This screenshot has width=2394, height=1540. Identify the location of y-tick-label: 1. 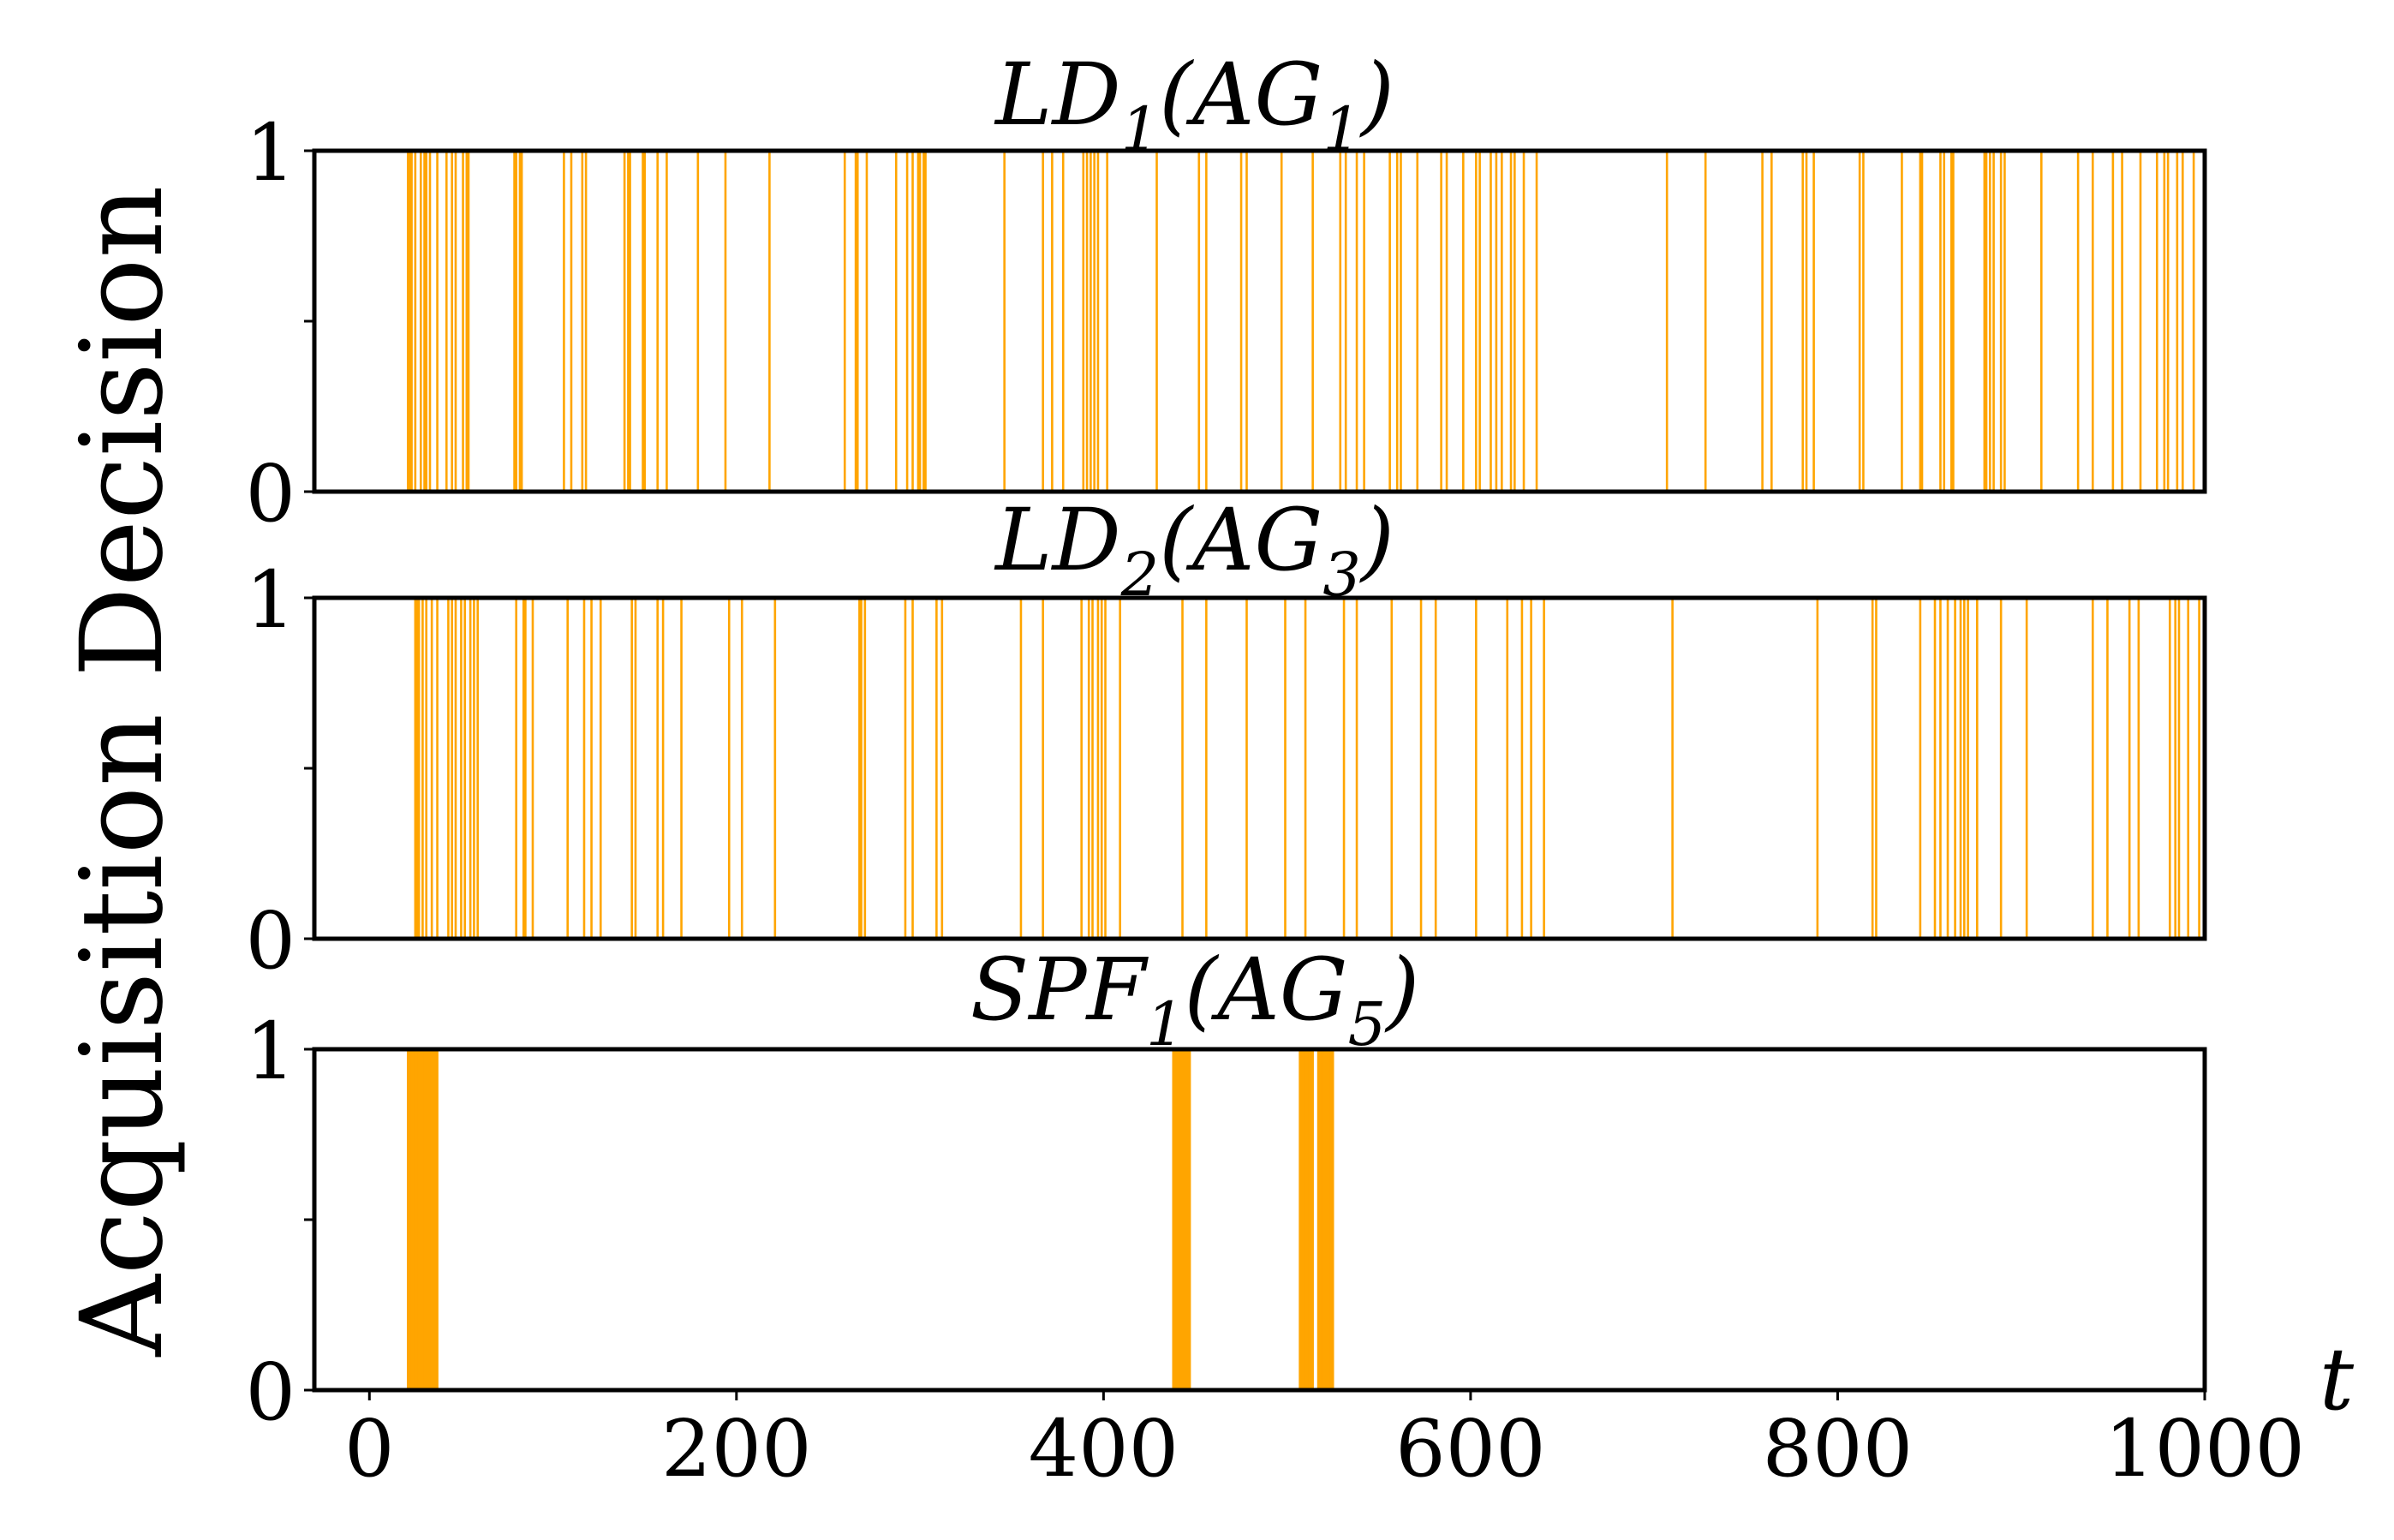
(270, 600).